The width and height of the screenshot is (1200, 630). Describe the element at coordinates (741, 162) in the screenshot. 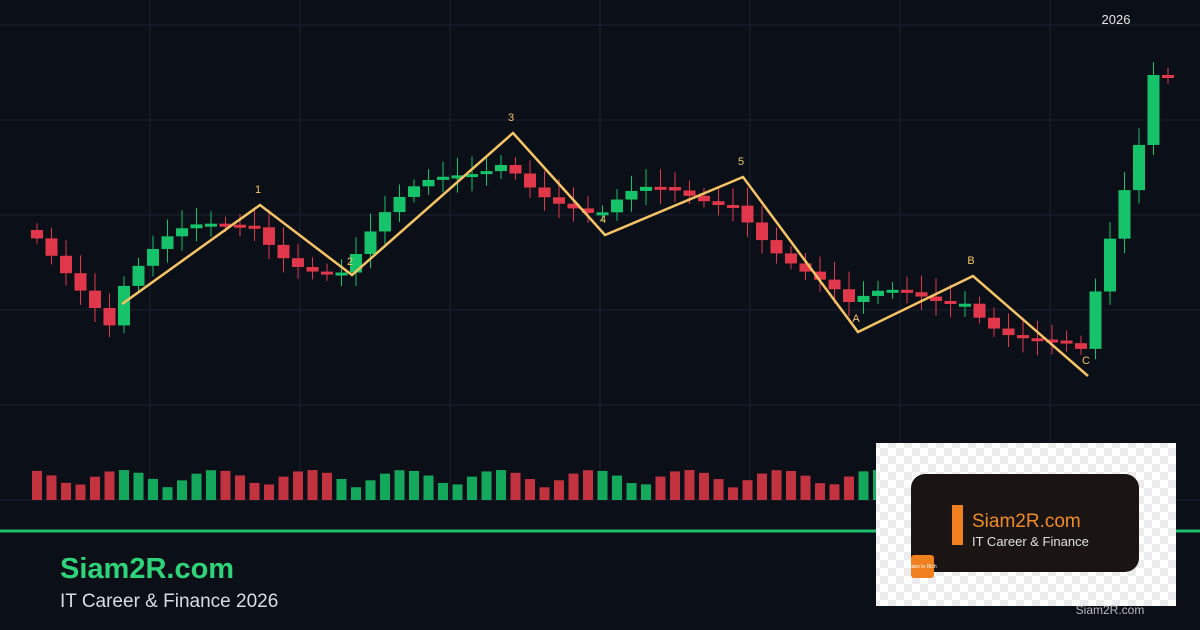

I see `wave-label: 5` at that location.